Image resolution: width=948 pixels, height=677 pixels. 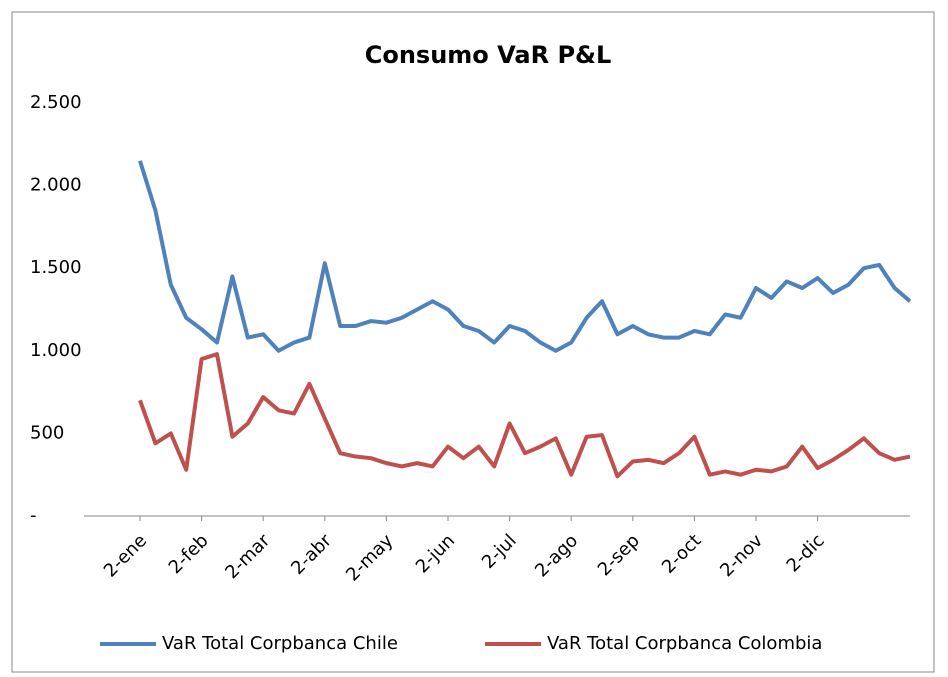 What do you see at coordinates (56, 350) in the screenshot?
I see `y-tick-label: 1.000` at bounding box center [56, 350].